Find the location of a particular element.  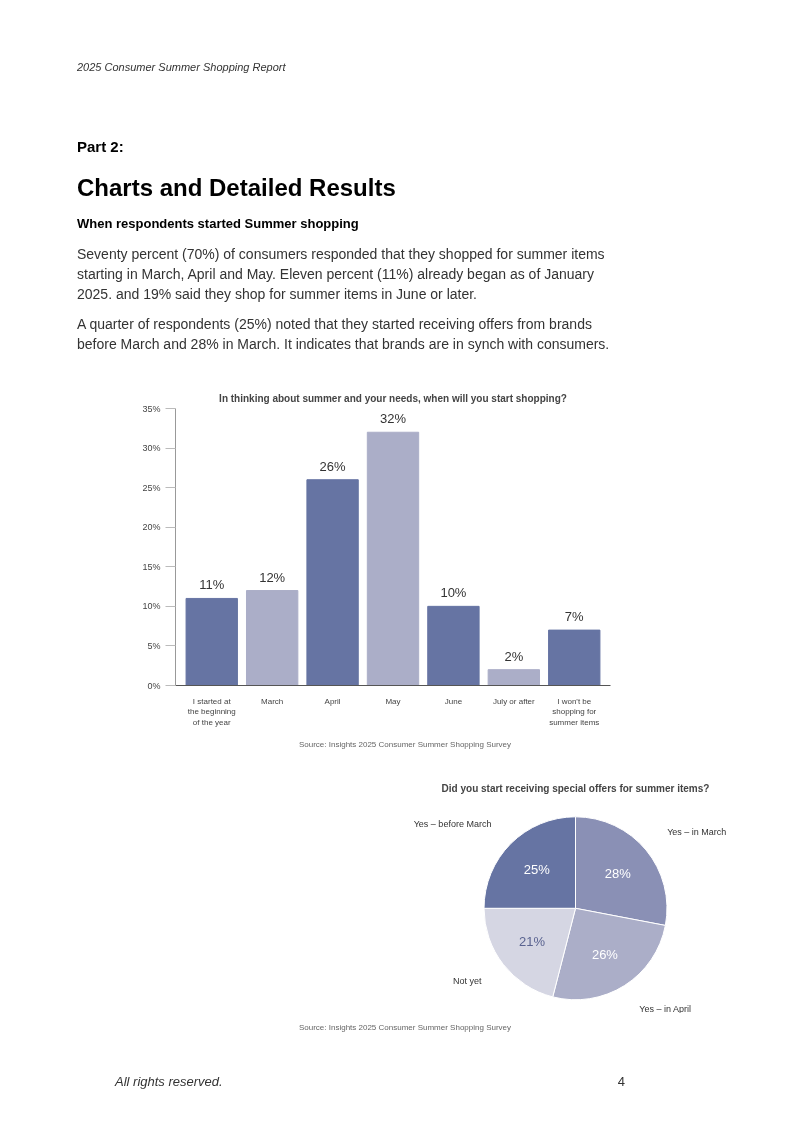

data-label: 10% is located at coordinates (453, 593).